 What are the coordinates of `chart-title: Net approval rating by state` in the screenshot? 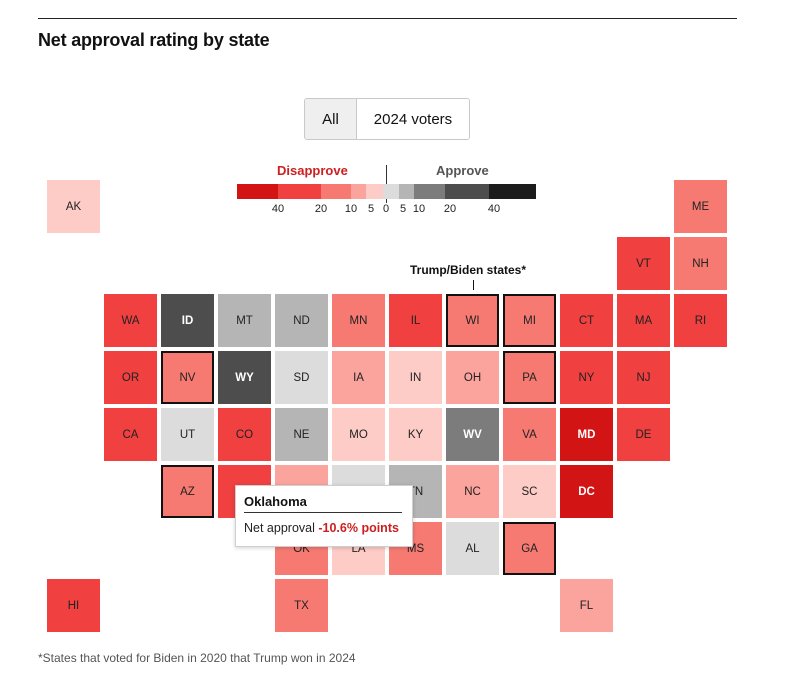 It's located at (154, 40).